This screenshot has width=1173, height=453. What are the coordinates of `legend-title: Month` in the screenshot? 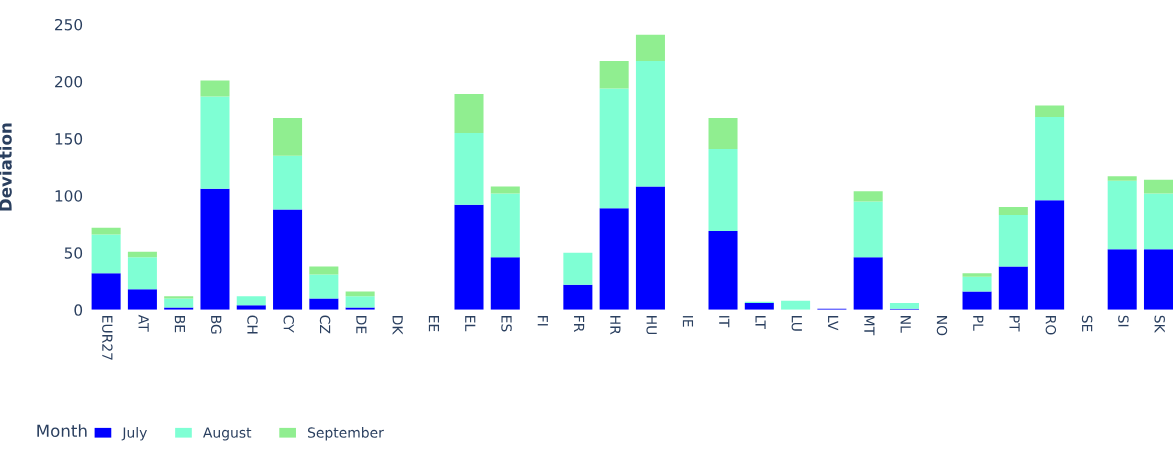 It's located at (62, 431).